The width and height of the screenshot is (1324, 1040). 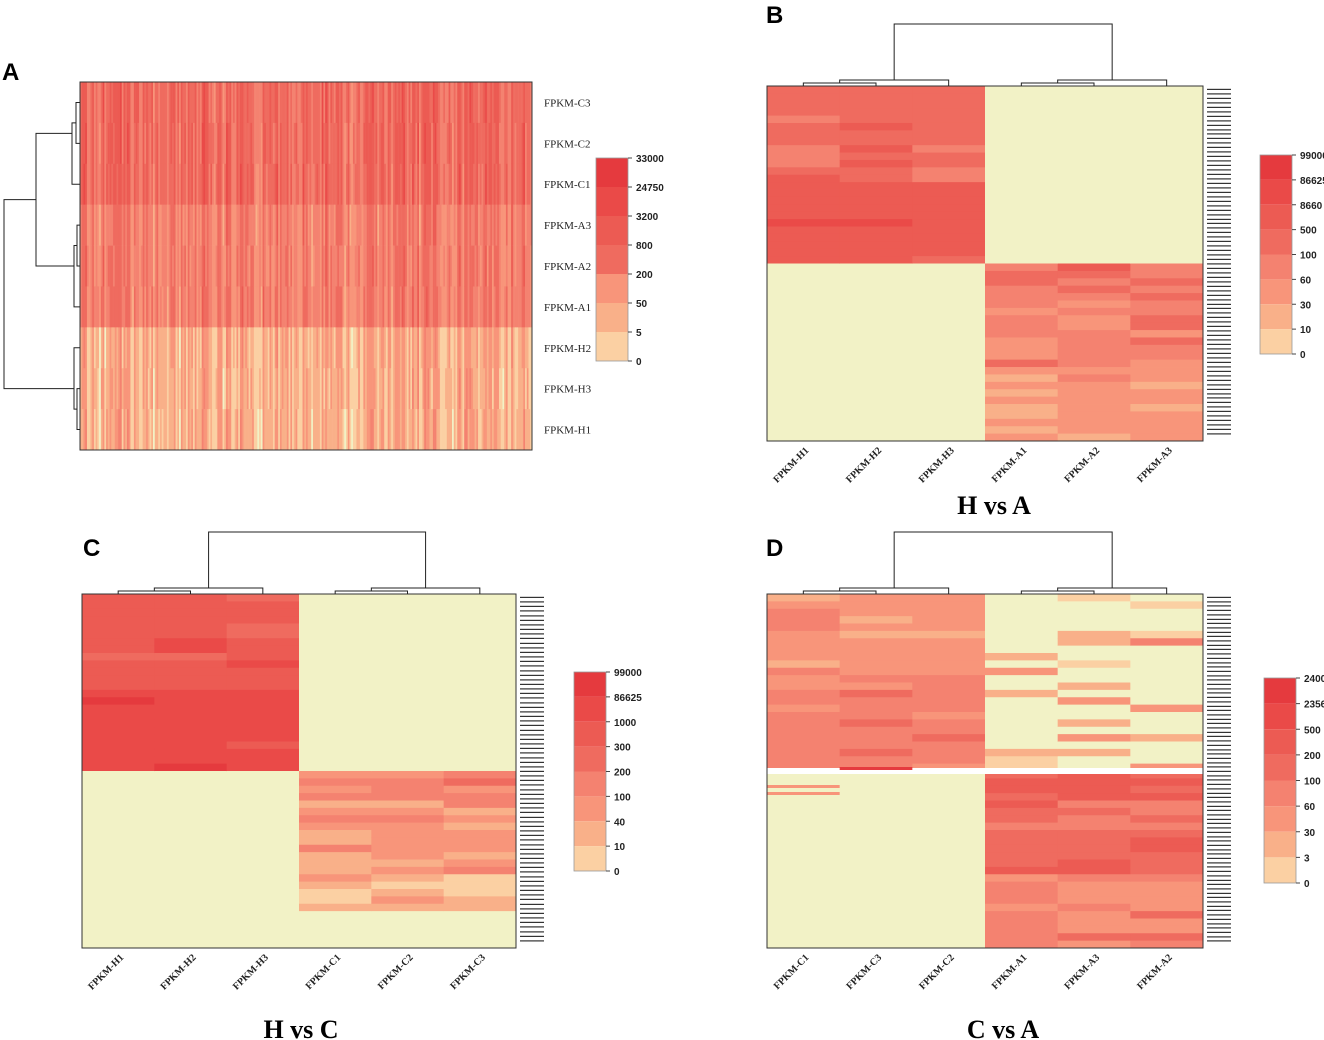 What do you see at coordinates (251, 972) in the screenshot?
I see `column-label-c: FPKM-H3` at bounding box center [251, 972].